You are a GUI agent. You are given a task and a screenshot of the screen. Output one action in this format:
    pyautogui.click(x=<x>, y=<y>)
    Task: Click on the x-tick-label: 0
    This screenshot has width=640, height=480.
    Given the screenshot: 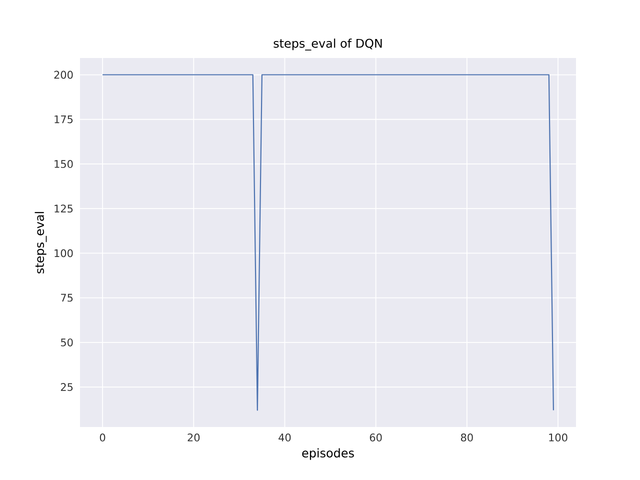 What is the action you would take?
    pyautogui.click(x=103, y=438)
    